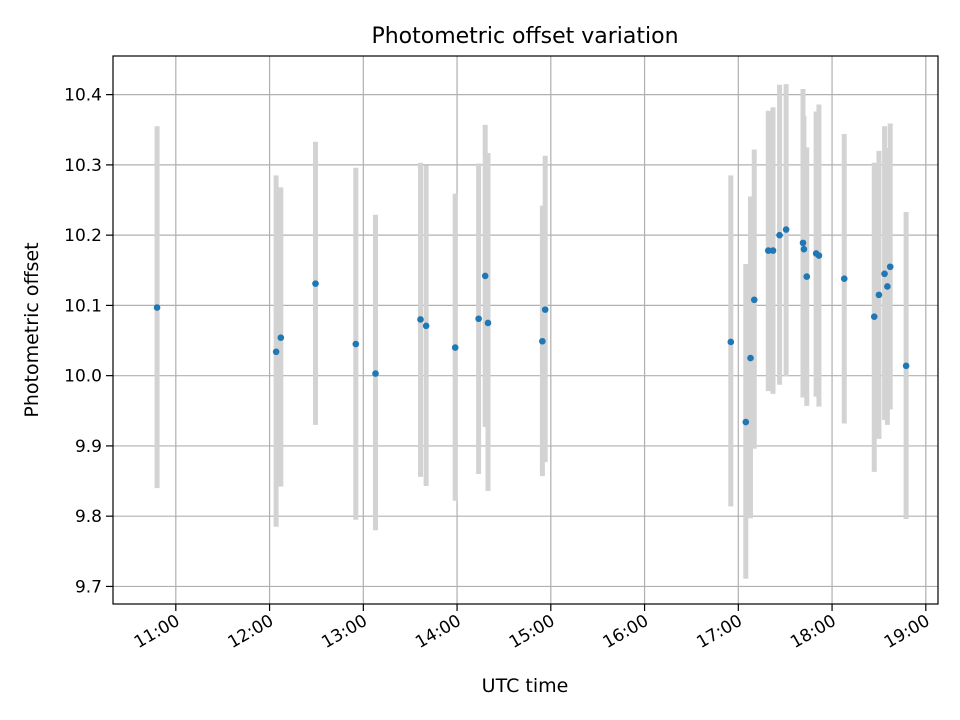 This screenshot has width=960, height=720. Describe the element at coordinates (83, 377) in the screenshot. I see `y-tick-label-3: 10.0` at that location.